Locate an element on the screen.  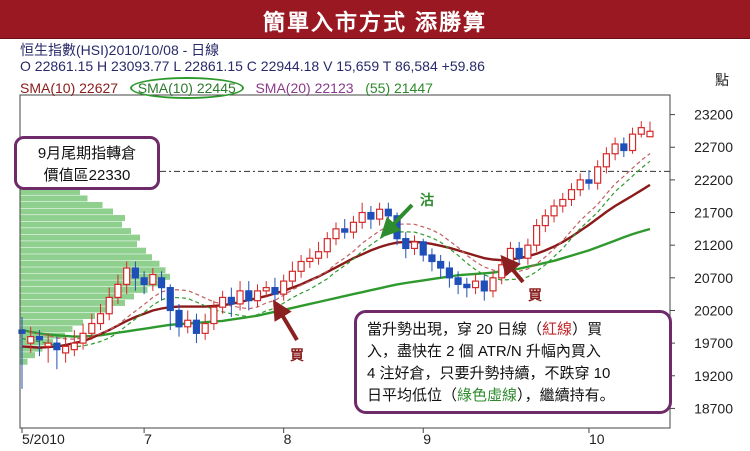
y-tick-label: 21700 is located at coordinates (713, 213).